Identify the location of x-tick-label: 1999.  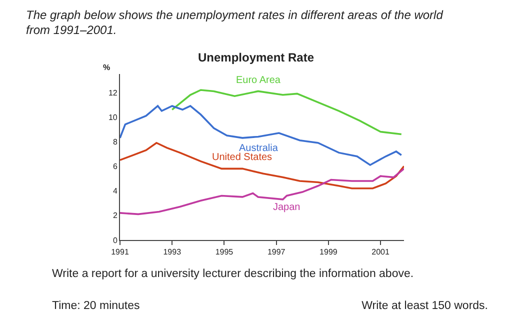
(329, 252).